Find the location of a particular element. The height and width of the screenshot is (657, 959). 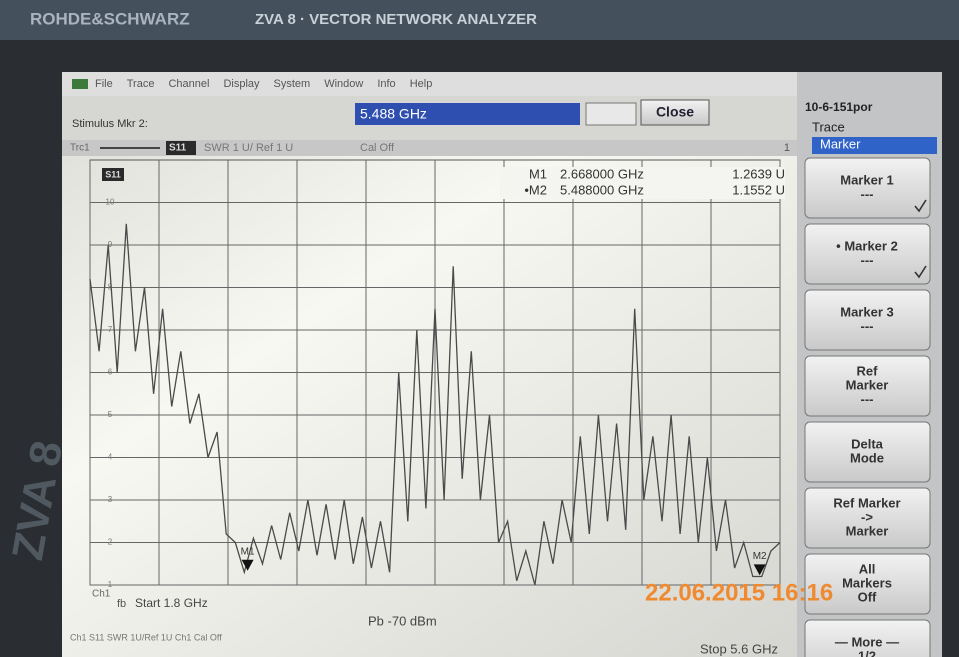

y-tick-label: 3 is located at coordinates (110, 499).